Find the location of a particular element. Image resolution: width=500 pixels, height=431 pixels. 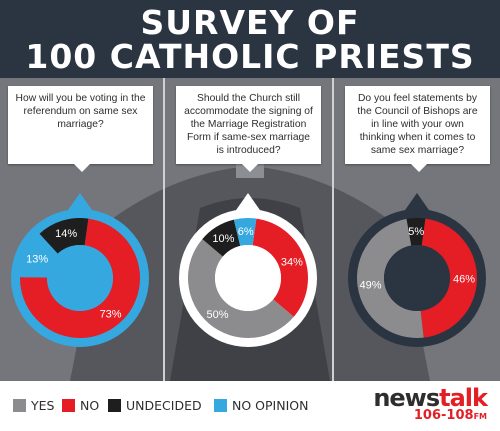

title-line-1: SURVEY OF is located at coordinates (250, 22).